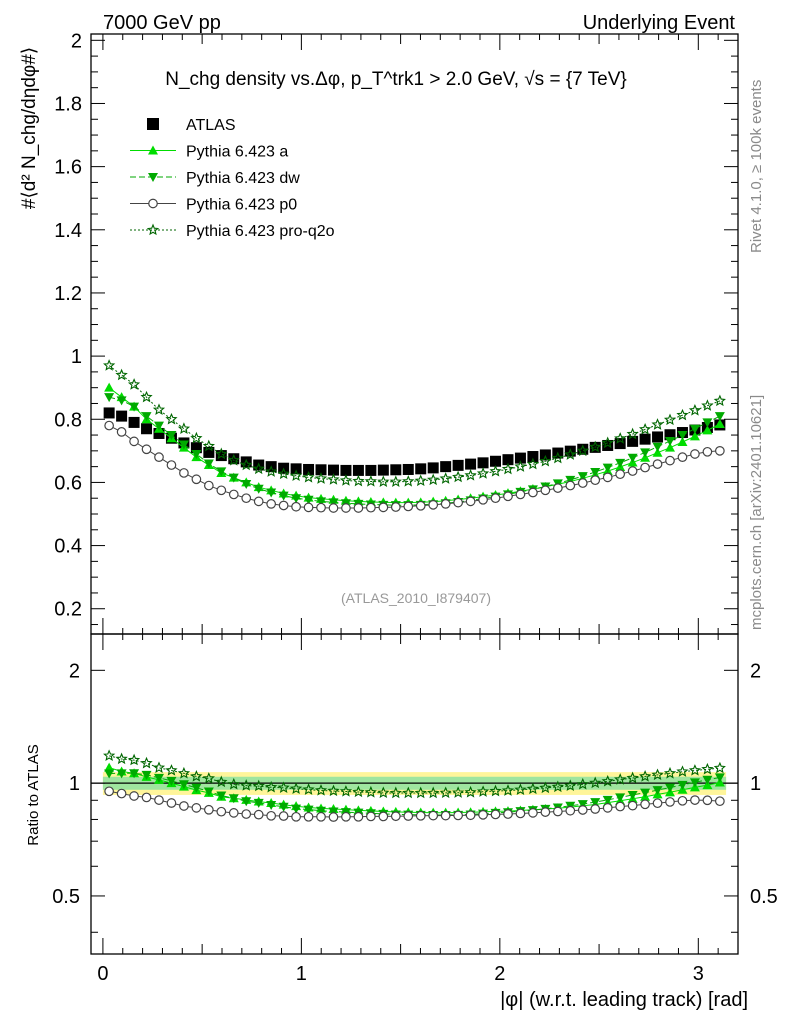 This screenshot has width=786, height=1024. I want to click on ratio-series-group, so click(414, 785).